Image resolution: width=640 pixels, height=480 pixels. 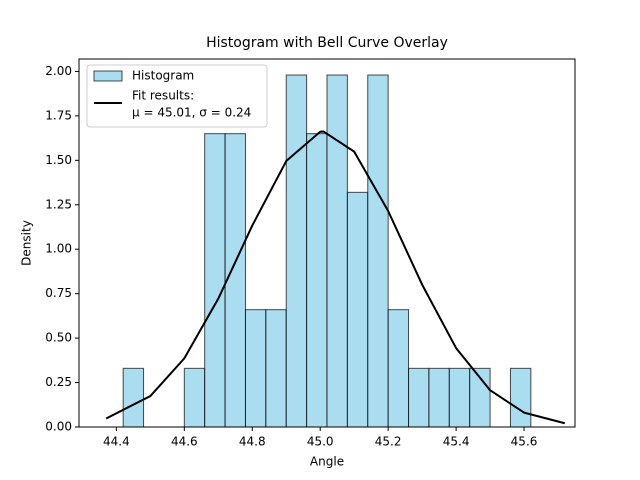 I want to click on legend-label: μ = 45.01, σ = 0.24, so click(x=191, y=113).